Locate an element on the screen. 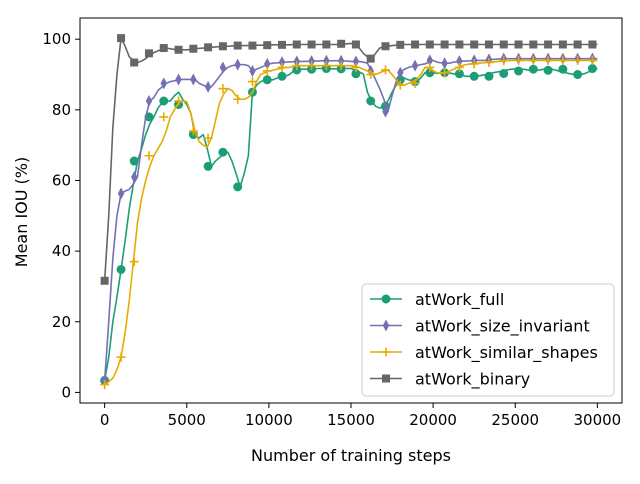  legend-label: atWork_size_invariant is located at coordinates (502, 327).